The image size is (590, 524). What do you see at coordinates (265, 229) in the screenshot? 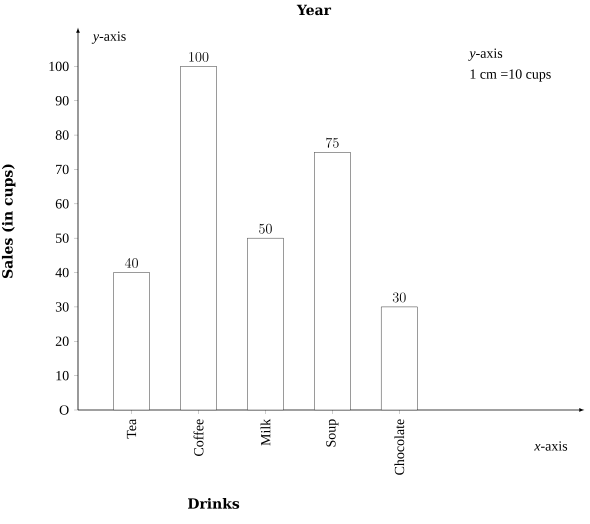
I see `data-label: 50` at bounding box center [265, 229].